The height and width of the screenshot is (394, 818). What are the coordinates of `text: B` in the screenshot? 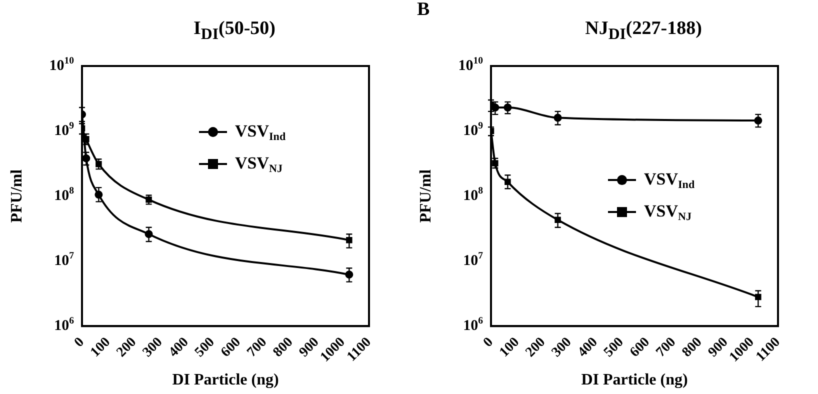 It's located at (423, 10).